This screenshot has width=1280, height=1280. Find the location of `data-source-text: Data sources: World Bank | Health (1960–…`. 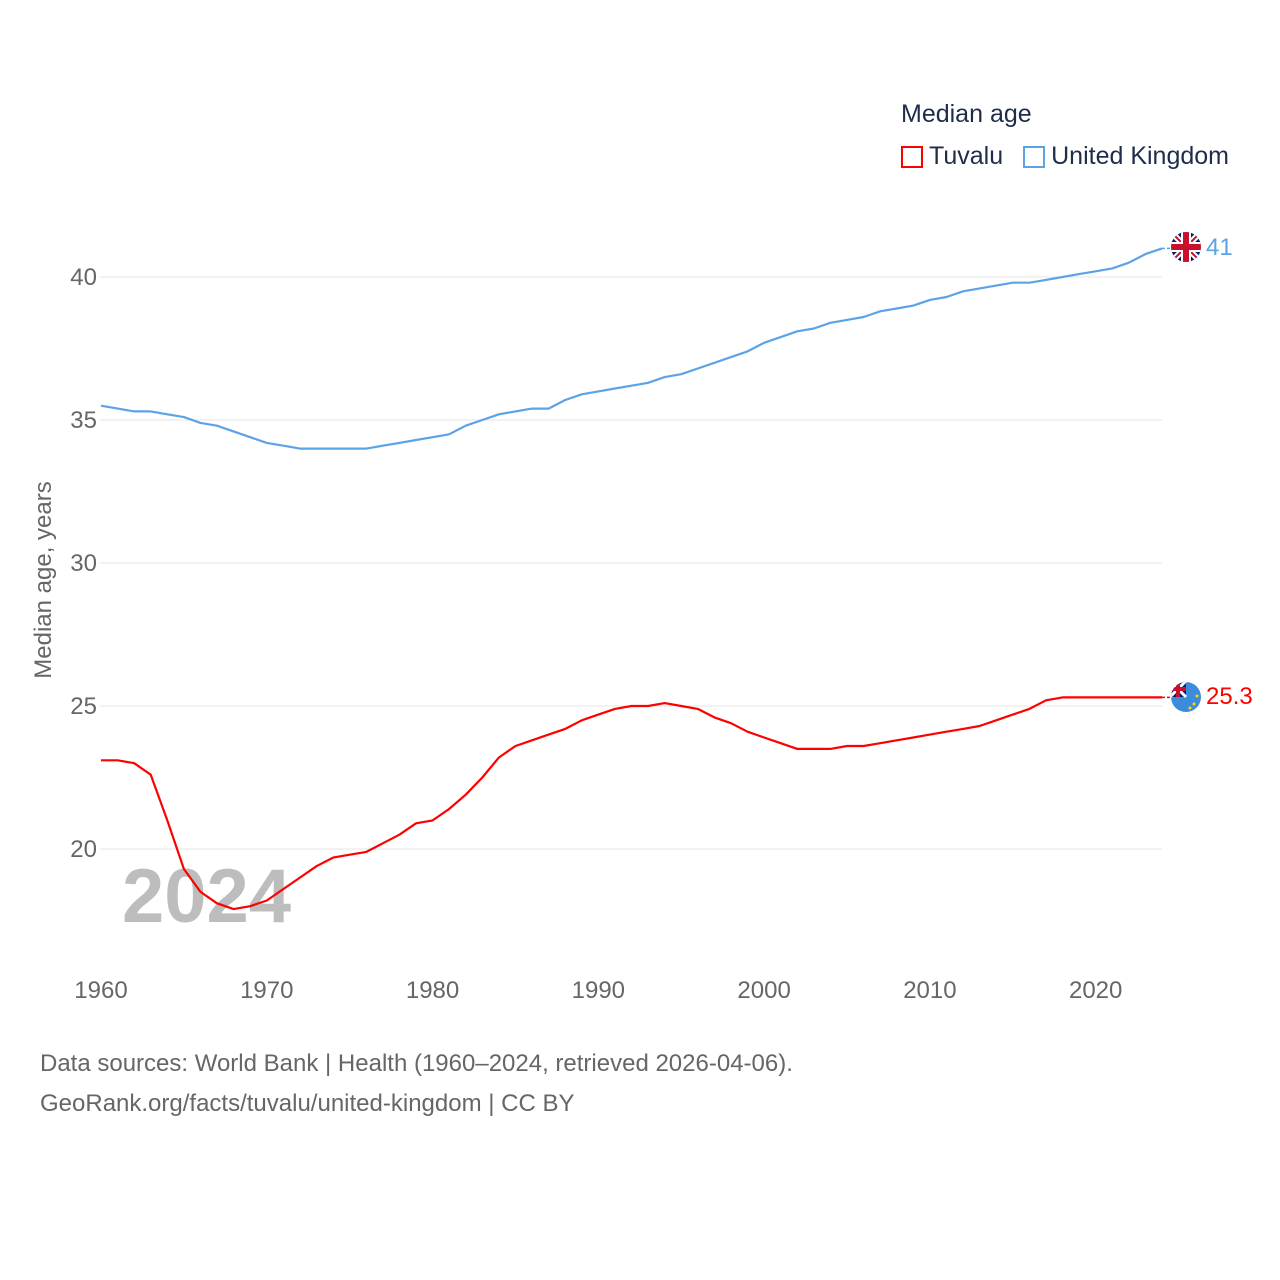

data-source-text: Data sources: World Bank | Health (1960–… is located at coordinates (416, 1063).